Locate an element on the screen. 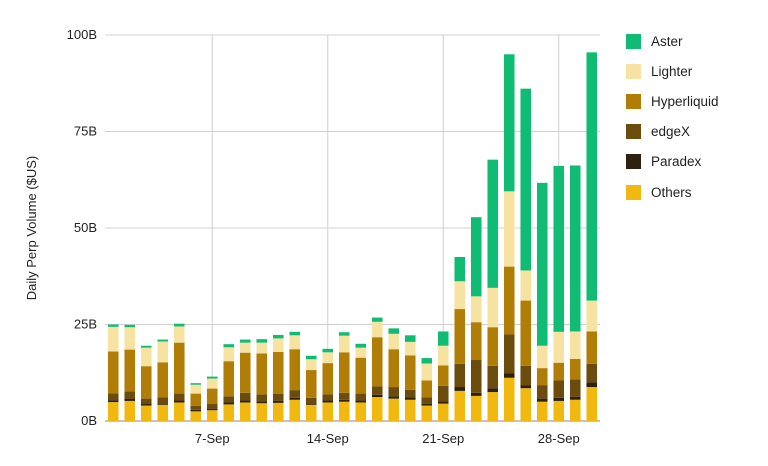 Image resolution: width=768 pixels, height=466 pixels. legend-item-others: Others is located at coordinates (672, 192).